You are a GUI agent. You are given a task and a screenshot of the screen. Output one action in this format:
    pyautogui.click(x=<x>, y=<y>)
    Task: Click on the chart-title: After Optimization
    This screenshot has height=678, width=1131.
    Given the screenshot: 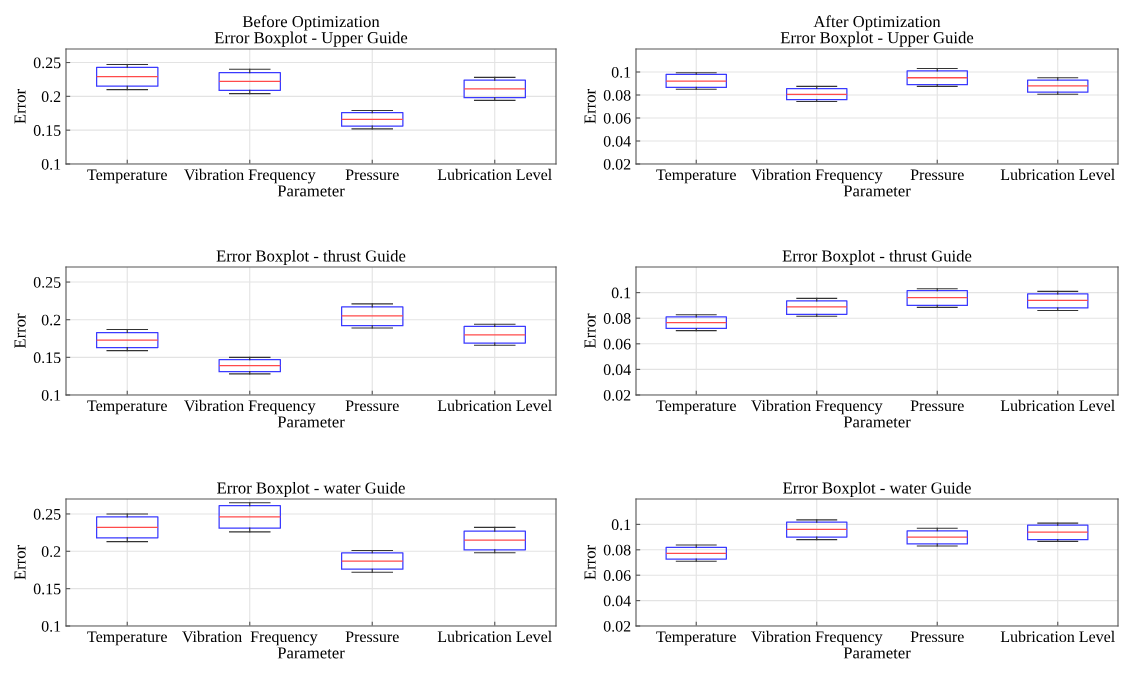 What is the action you would take?
    pyautogui.click(x=877, y=23)
    